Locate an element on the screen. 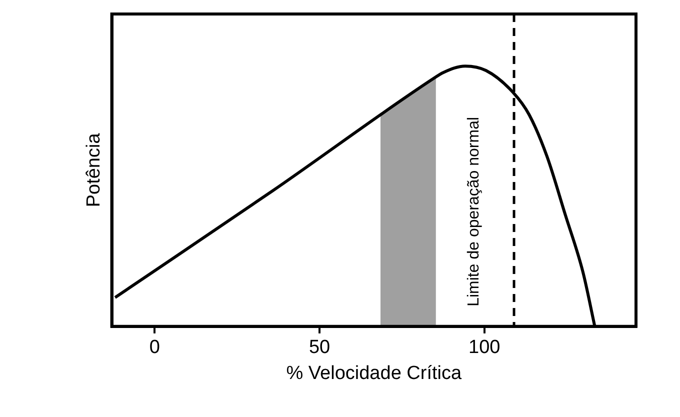 The image size is (680, 417). x-axis-title: % Velocidade Crítica is located at coordinates (374, 373).